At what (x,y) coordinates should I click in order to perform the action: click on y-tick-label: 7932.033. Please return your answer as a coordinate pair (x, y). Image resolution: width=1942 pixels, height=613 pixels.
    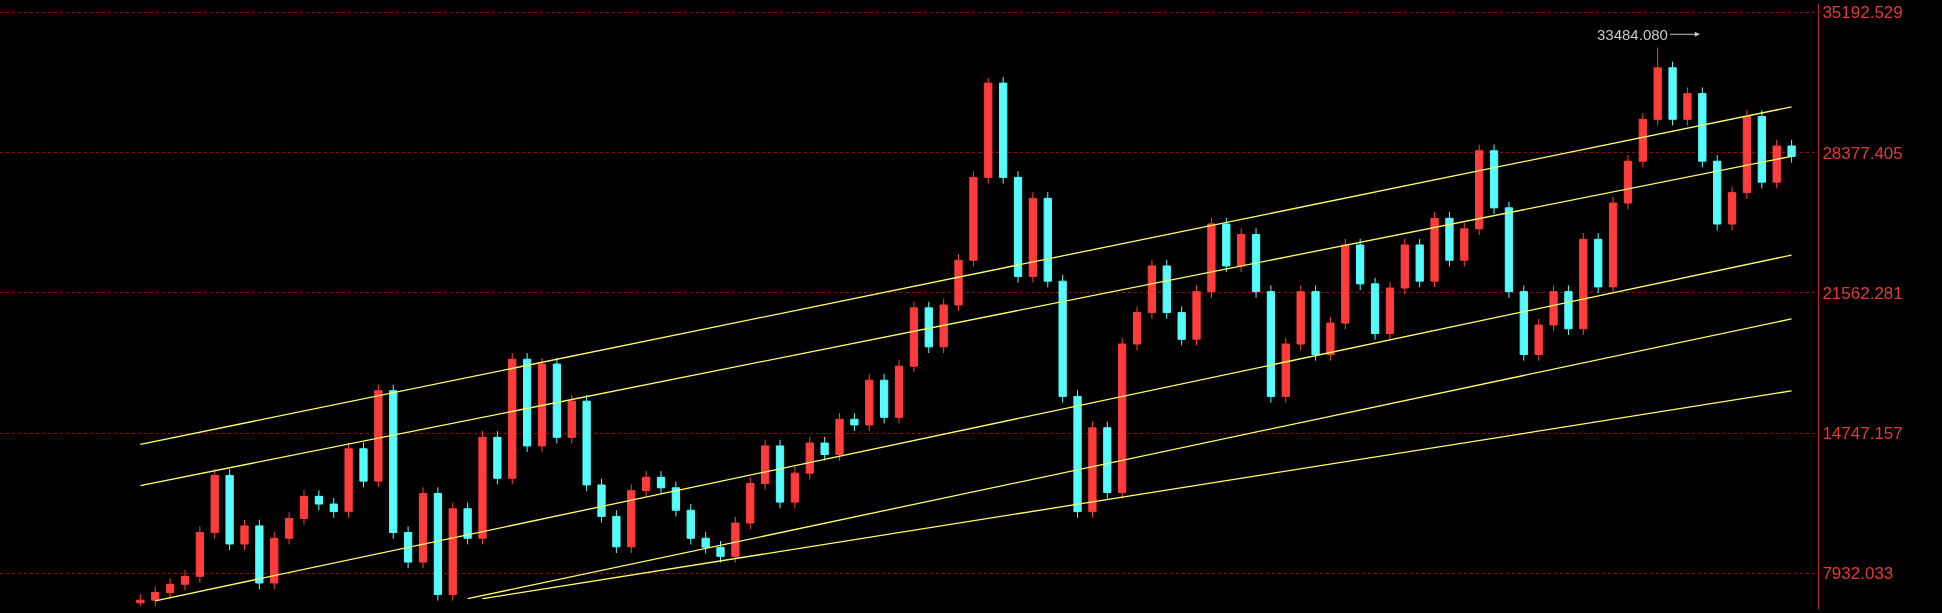
    Looking at the image, I should click on (1858, 574).